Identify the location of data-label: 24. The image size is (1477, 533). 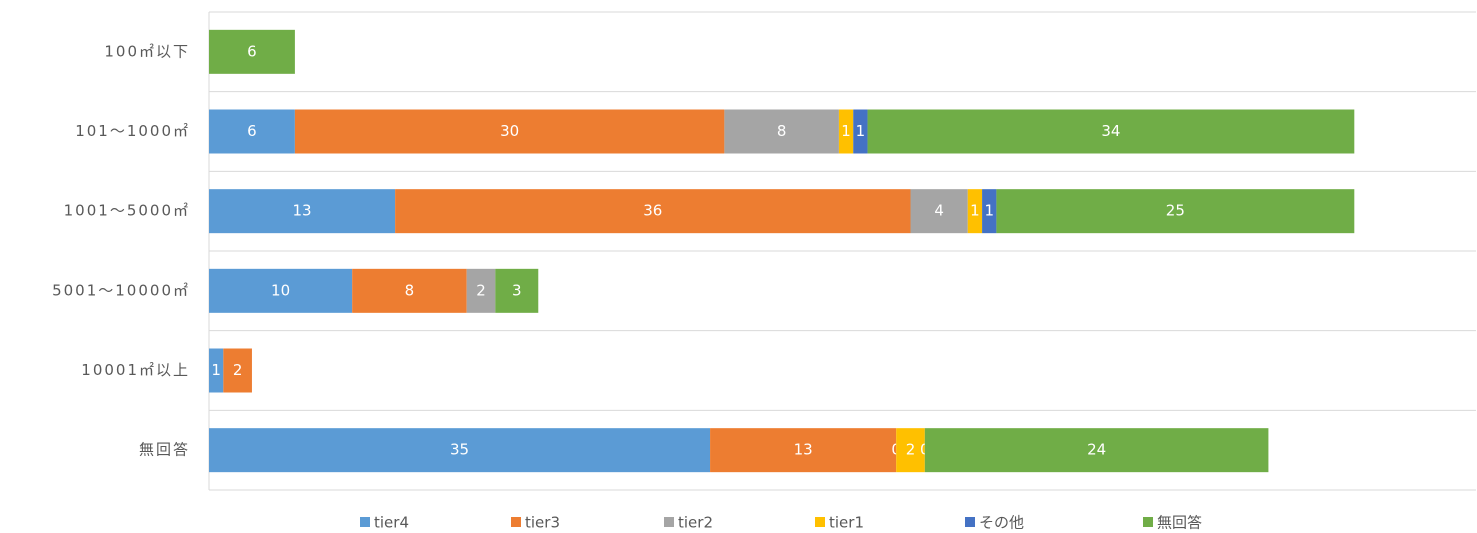
(1096, 450).